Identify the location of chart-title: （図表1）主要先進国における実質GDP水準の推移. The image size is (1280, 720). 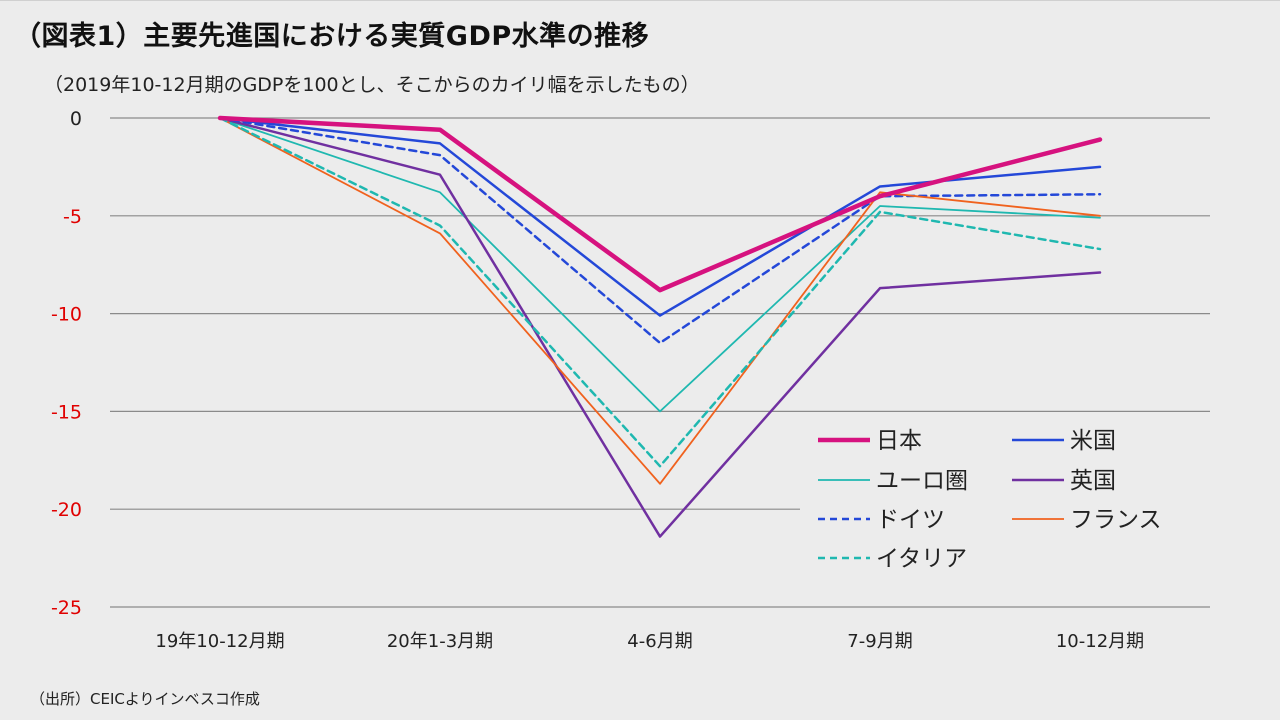
(332, 36).